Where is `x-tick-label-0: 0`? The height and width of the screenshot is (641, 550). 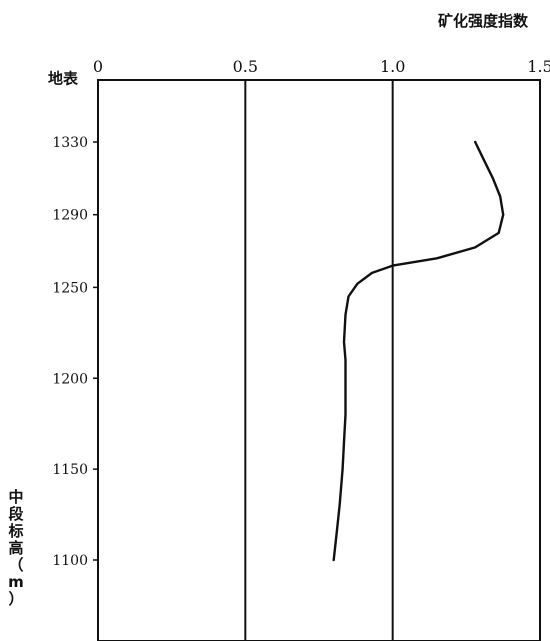
x-tick-label-0: 0 is located at coordinates (98, 66).